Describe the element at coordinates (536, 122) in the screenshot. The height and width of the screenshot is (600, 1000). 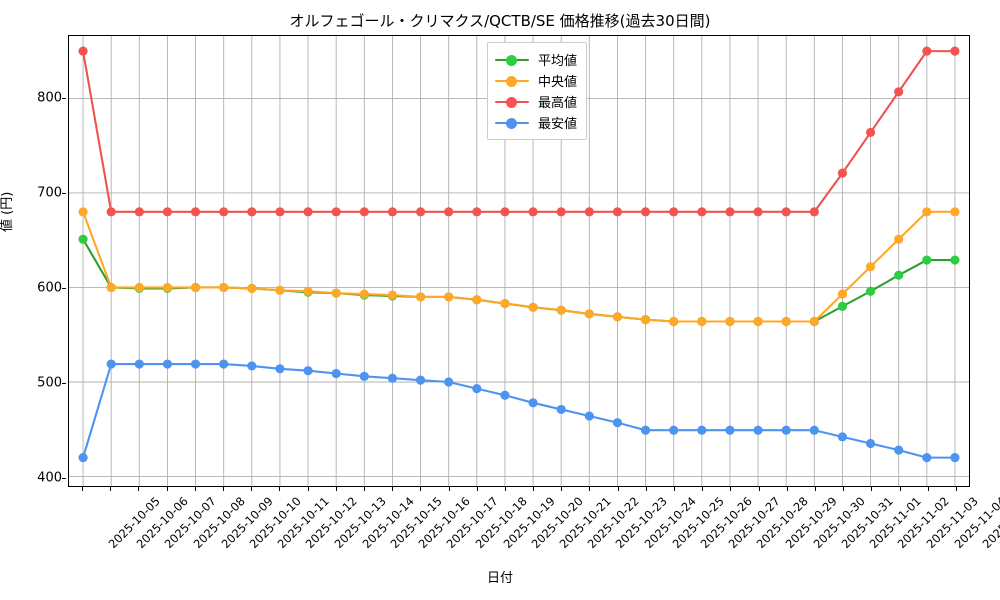
I see `legend-item-4: 最安値` at that location.